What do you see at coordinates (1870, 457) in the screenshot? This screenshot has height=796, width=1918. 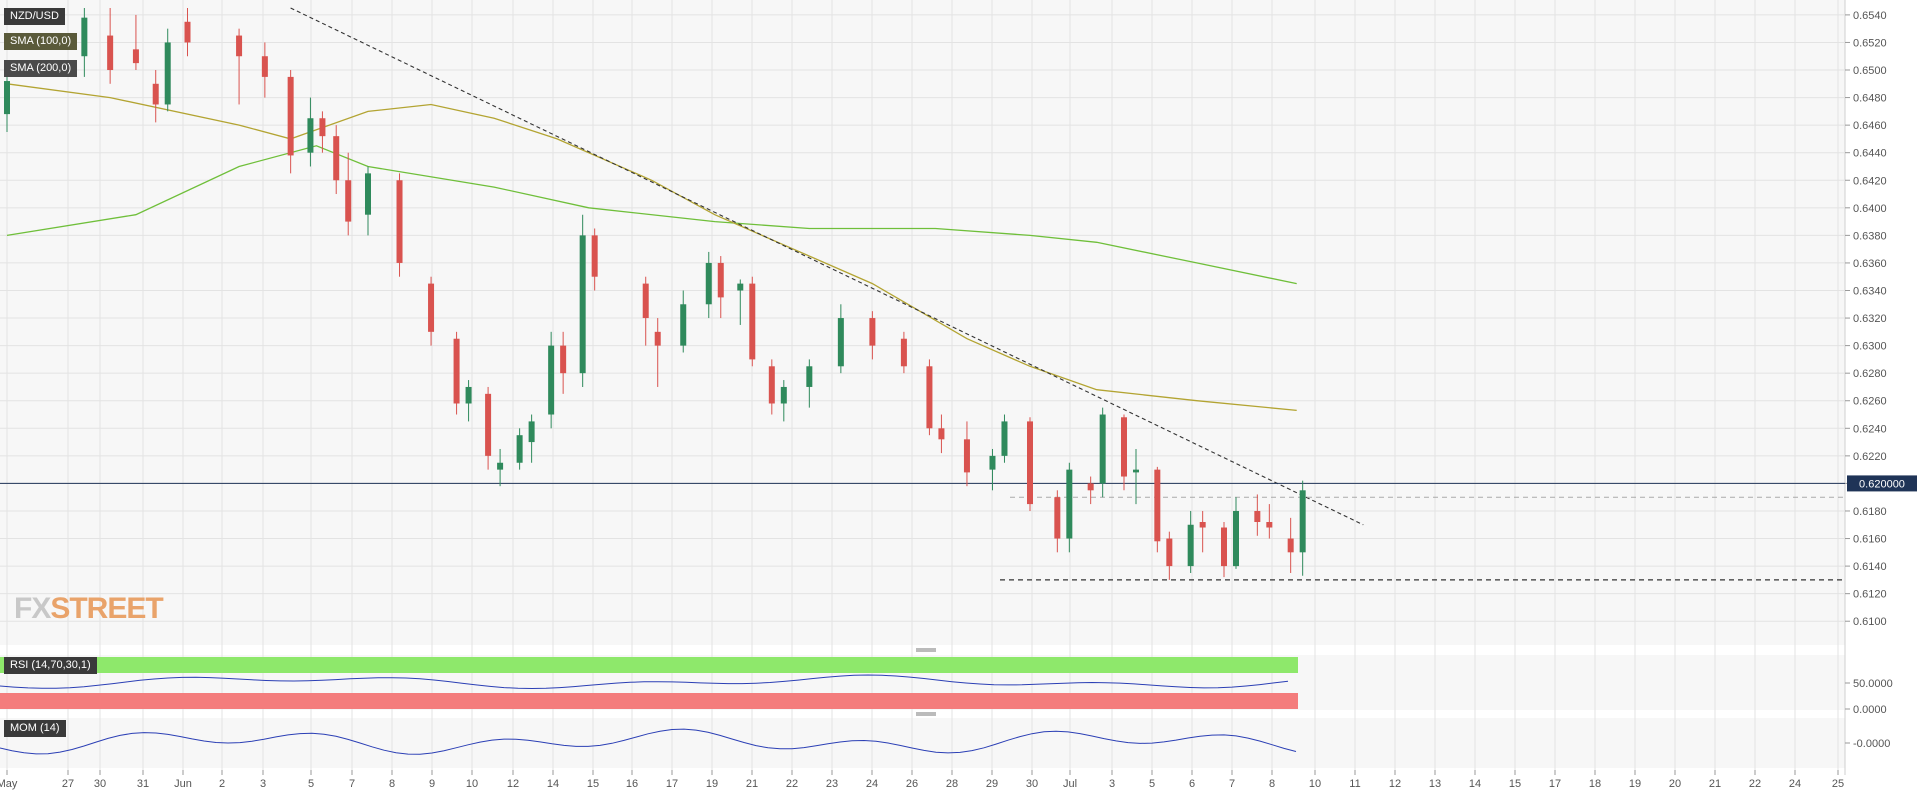 I see `y-tick-label: 0.6220` at bounding box center [1870, 457].